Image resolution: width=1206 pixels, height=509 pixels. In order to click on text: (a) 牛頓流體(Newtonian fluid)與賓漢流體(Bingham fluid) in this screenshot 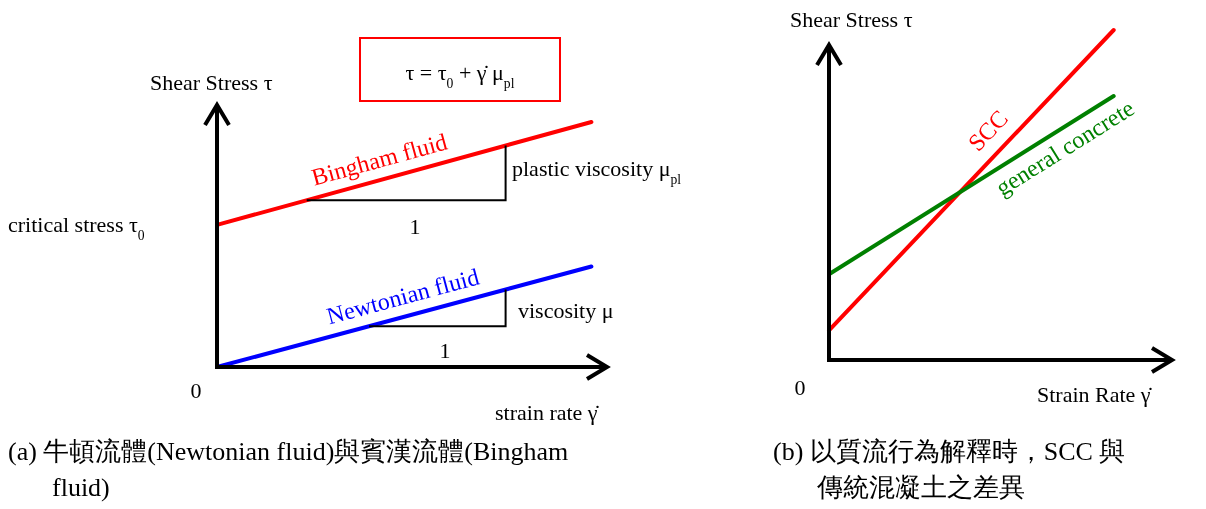, I will do `click(288, 469)`.